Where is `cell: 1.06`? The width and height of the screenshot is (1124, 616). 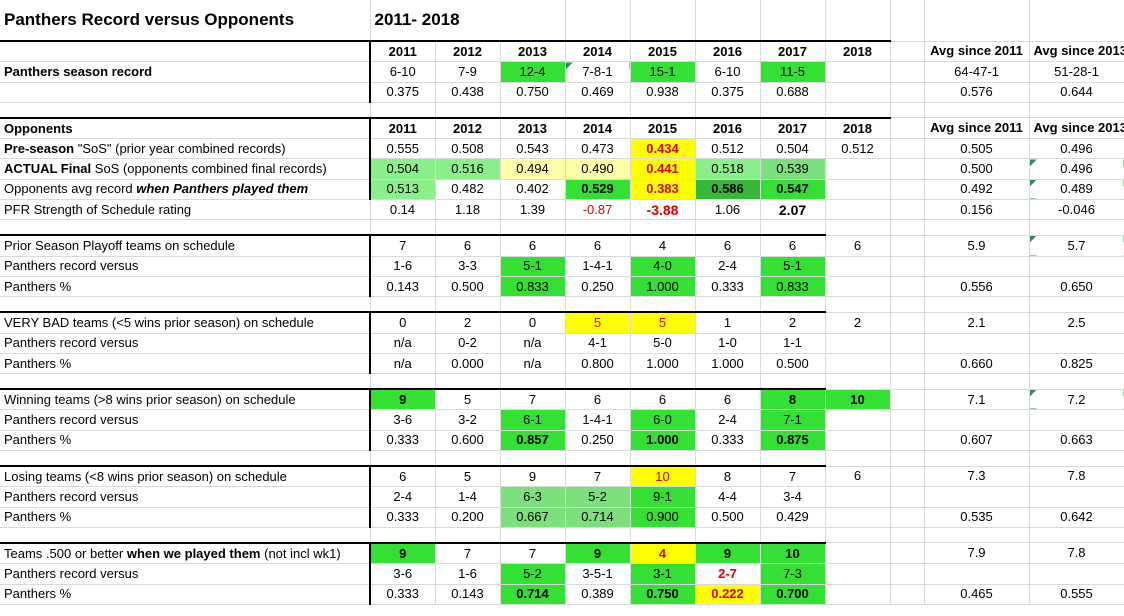
cell: 1.06 is located at coordinates (728, 210).